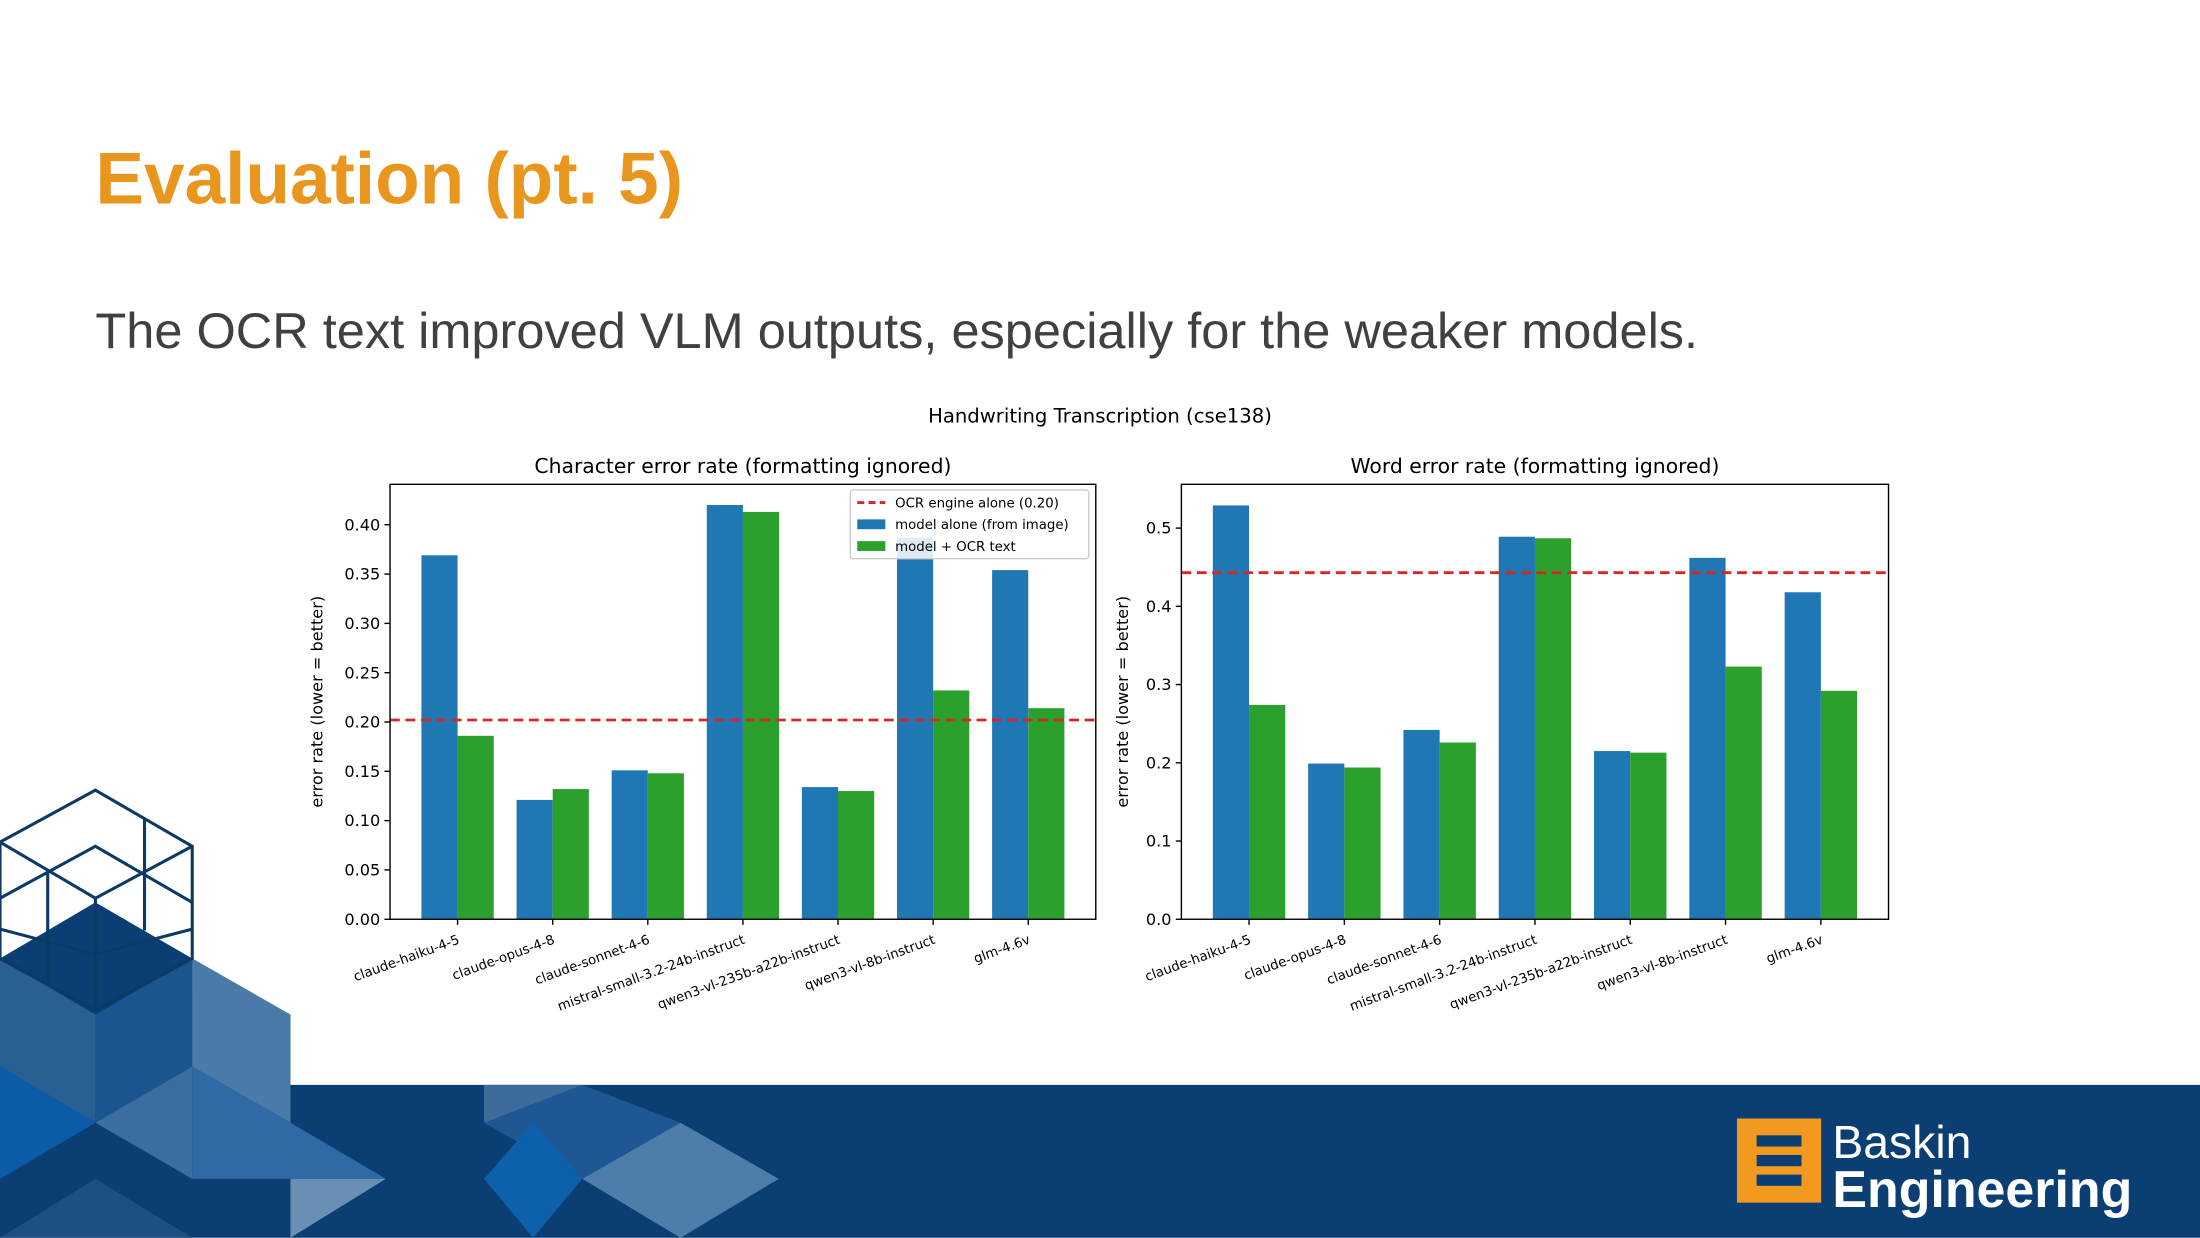  What do you see at coordinates (362, 524) in the screenshot?
I see `y-tick-label: 0.40` at bounding box center [362, 524].